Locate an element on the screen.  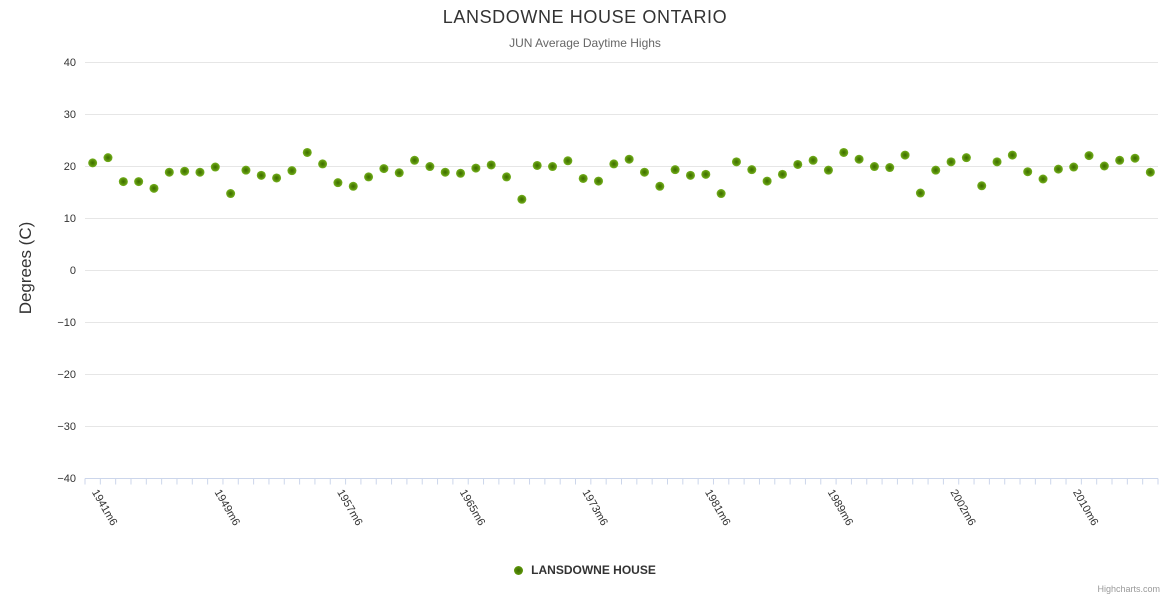
y-axis-tick-label: 0 is located at coordinates (73, 271).